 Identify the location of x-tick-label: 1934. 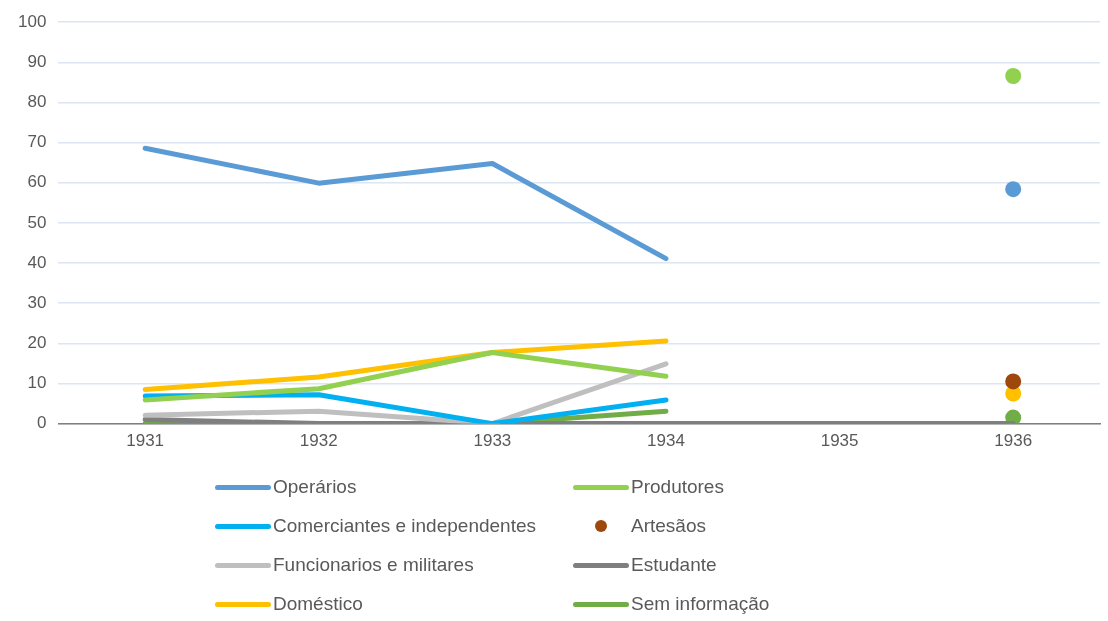
(666, 441).